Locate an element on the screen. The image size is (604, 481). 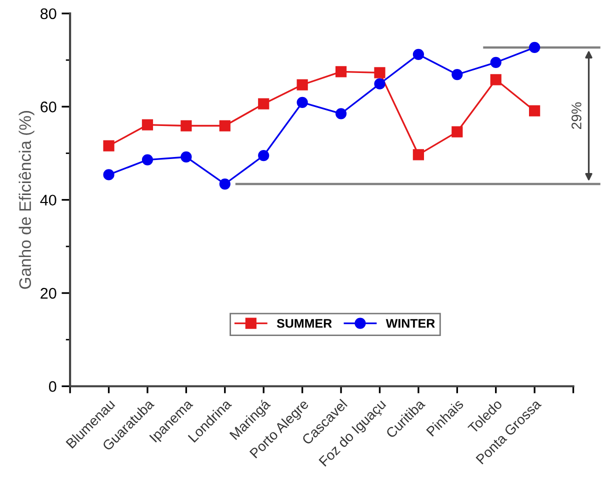
annotation: 29% is located at coordinates (577, 115).